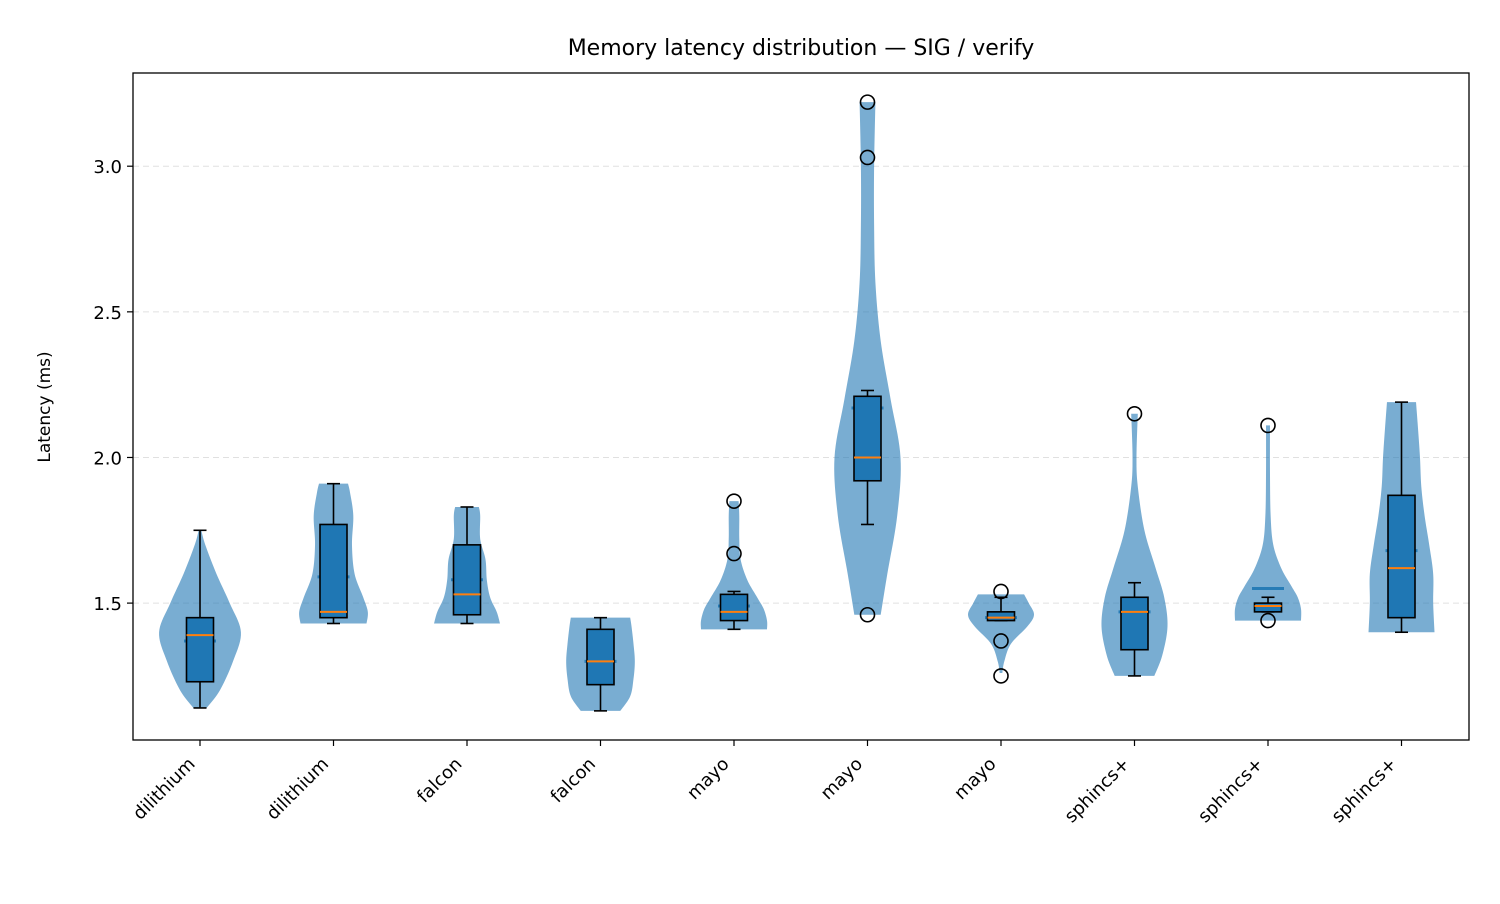 The width and height of the screenshot is (1500, 904). Describe the element at coordinates (107, 313) in the screenshot. I see `y-tick-label: 2.5` at that location.